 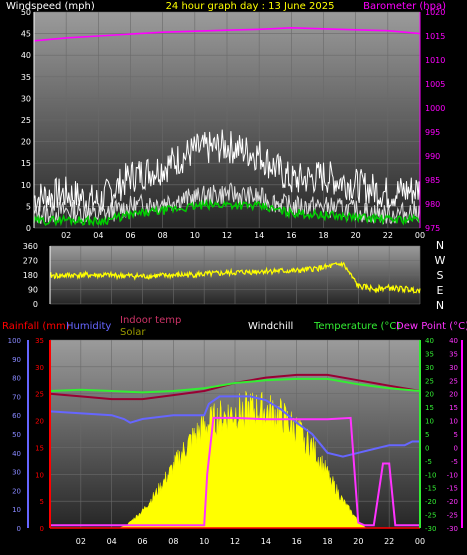 I want to click on wind-x-tick-label: 22, so click(x=388, y=235).